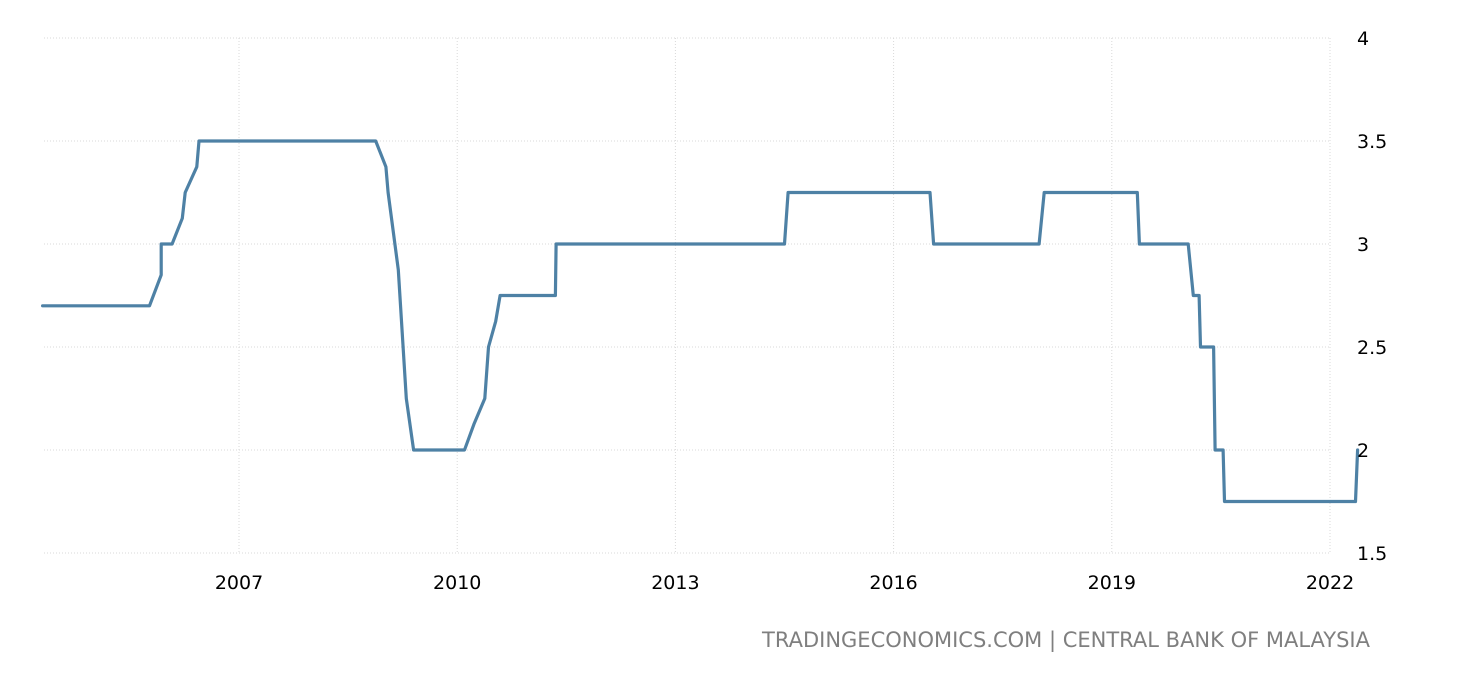  I want to click on x-tick-label: 2010, so click(457, 583).